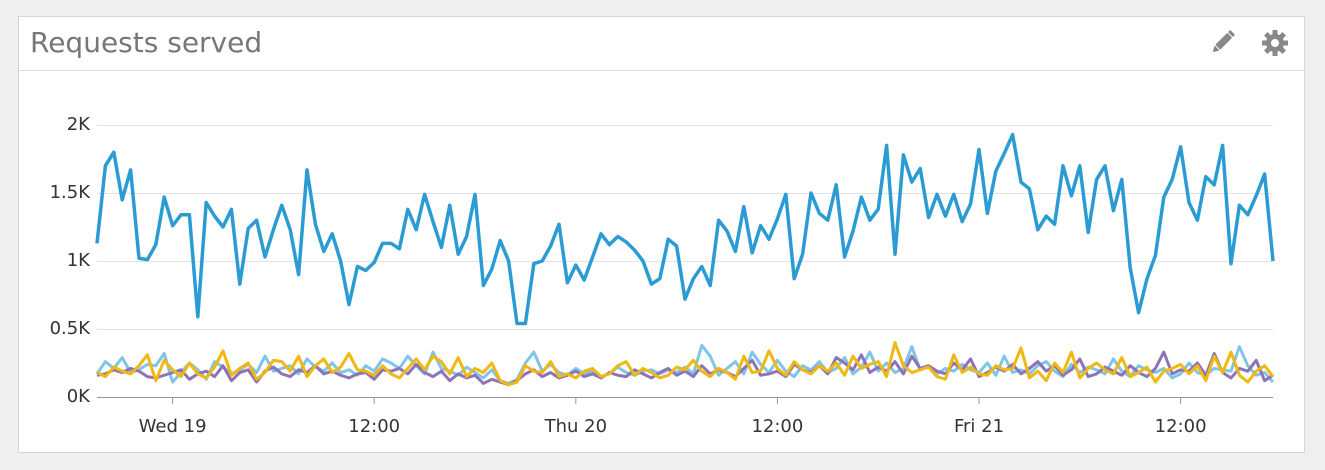  Describe the element at coordinates (979, 426) in the screenshot. I see `x-tick-label: Fri 21` at that location.